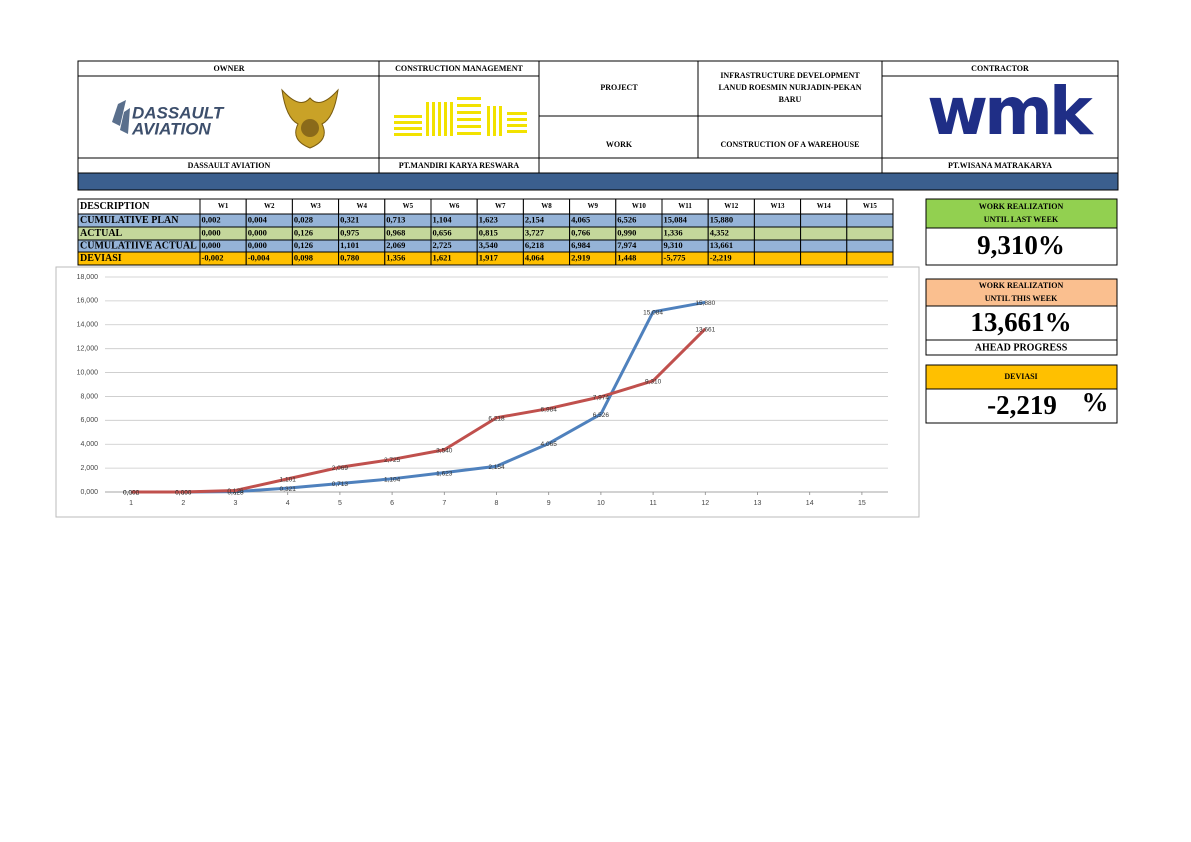 The width and height of the screenshot is (1191, 842). Describe the element at coordinates (88, 277) in the screenshot. I see `y-tick-label: 18,000` at that location.